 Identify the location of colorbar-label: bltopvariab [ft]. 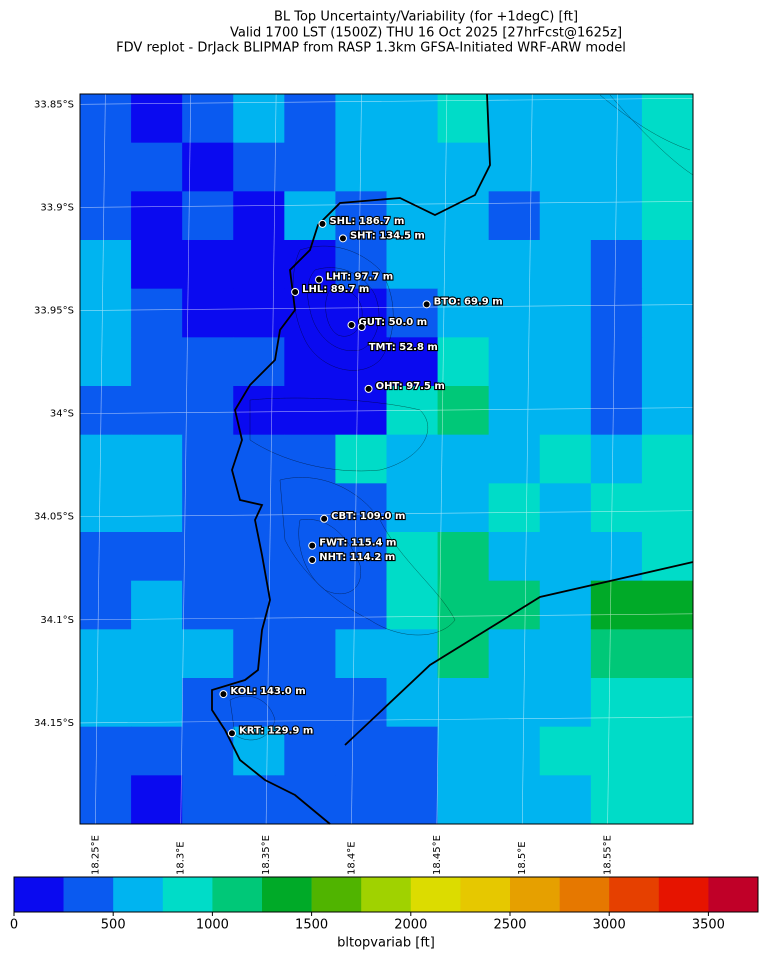
(386, 943).